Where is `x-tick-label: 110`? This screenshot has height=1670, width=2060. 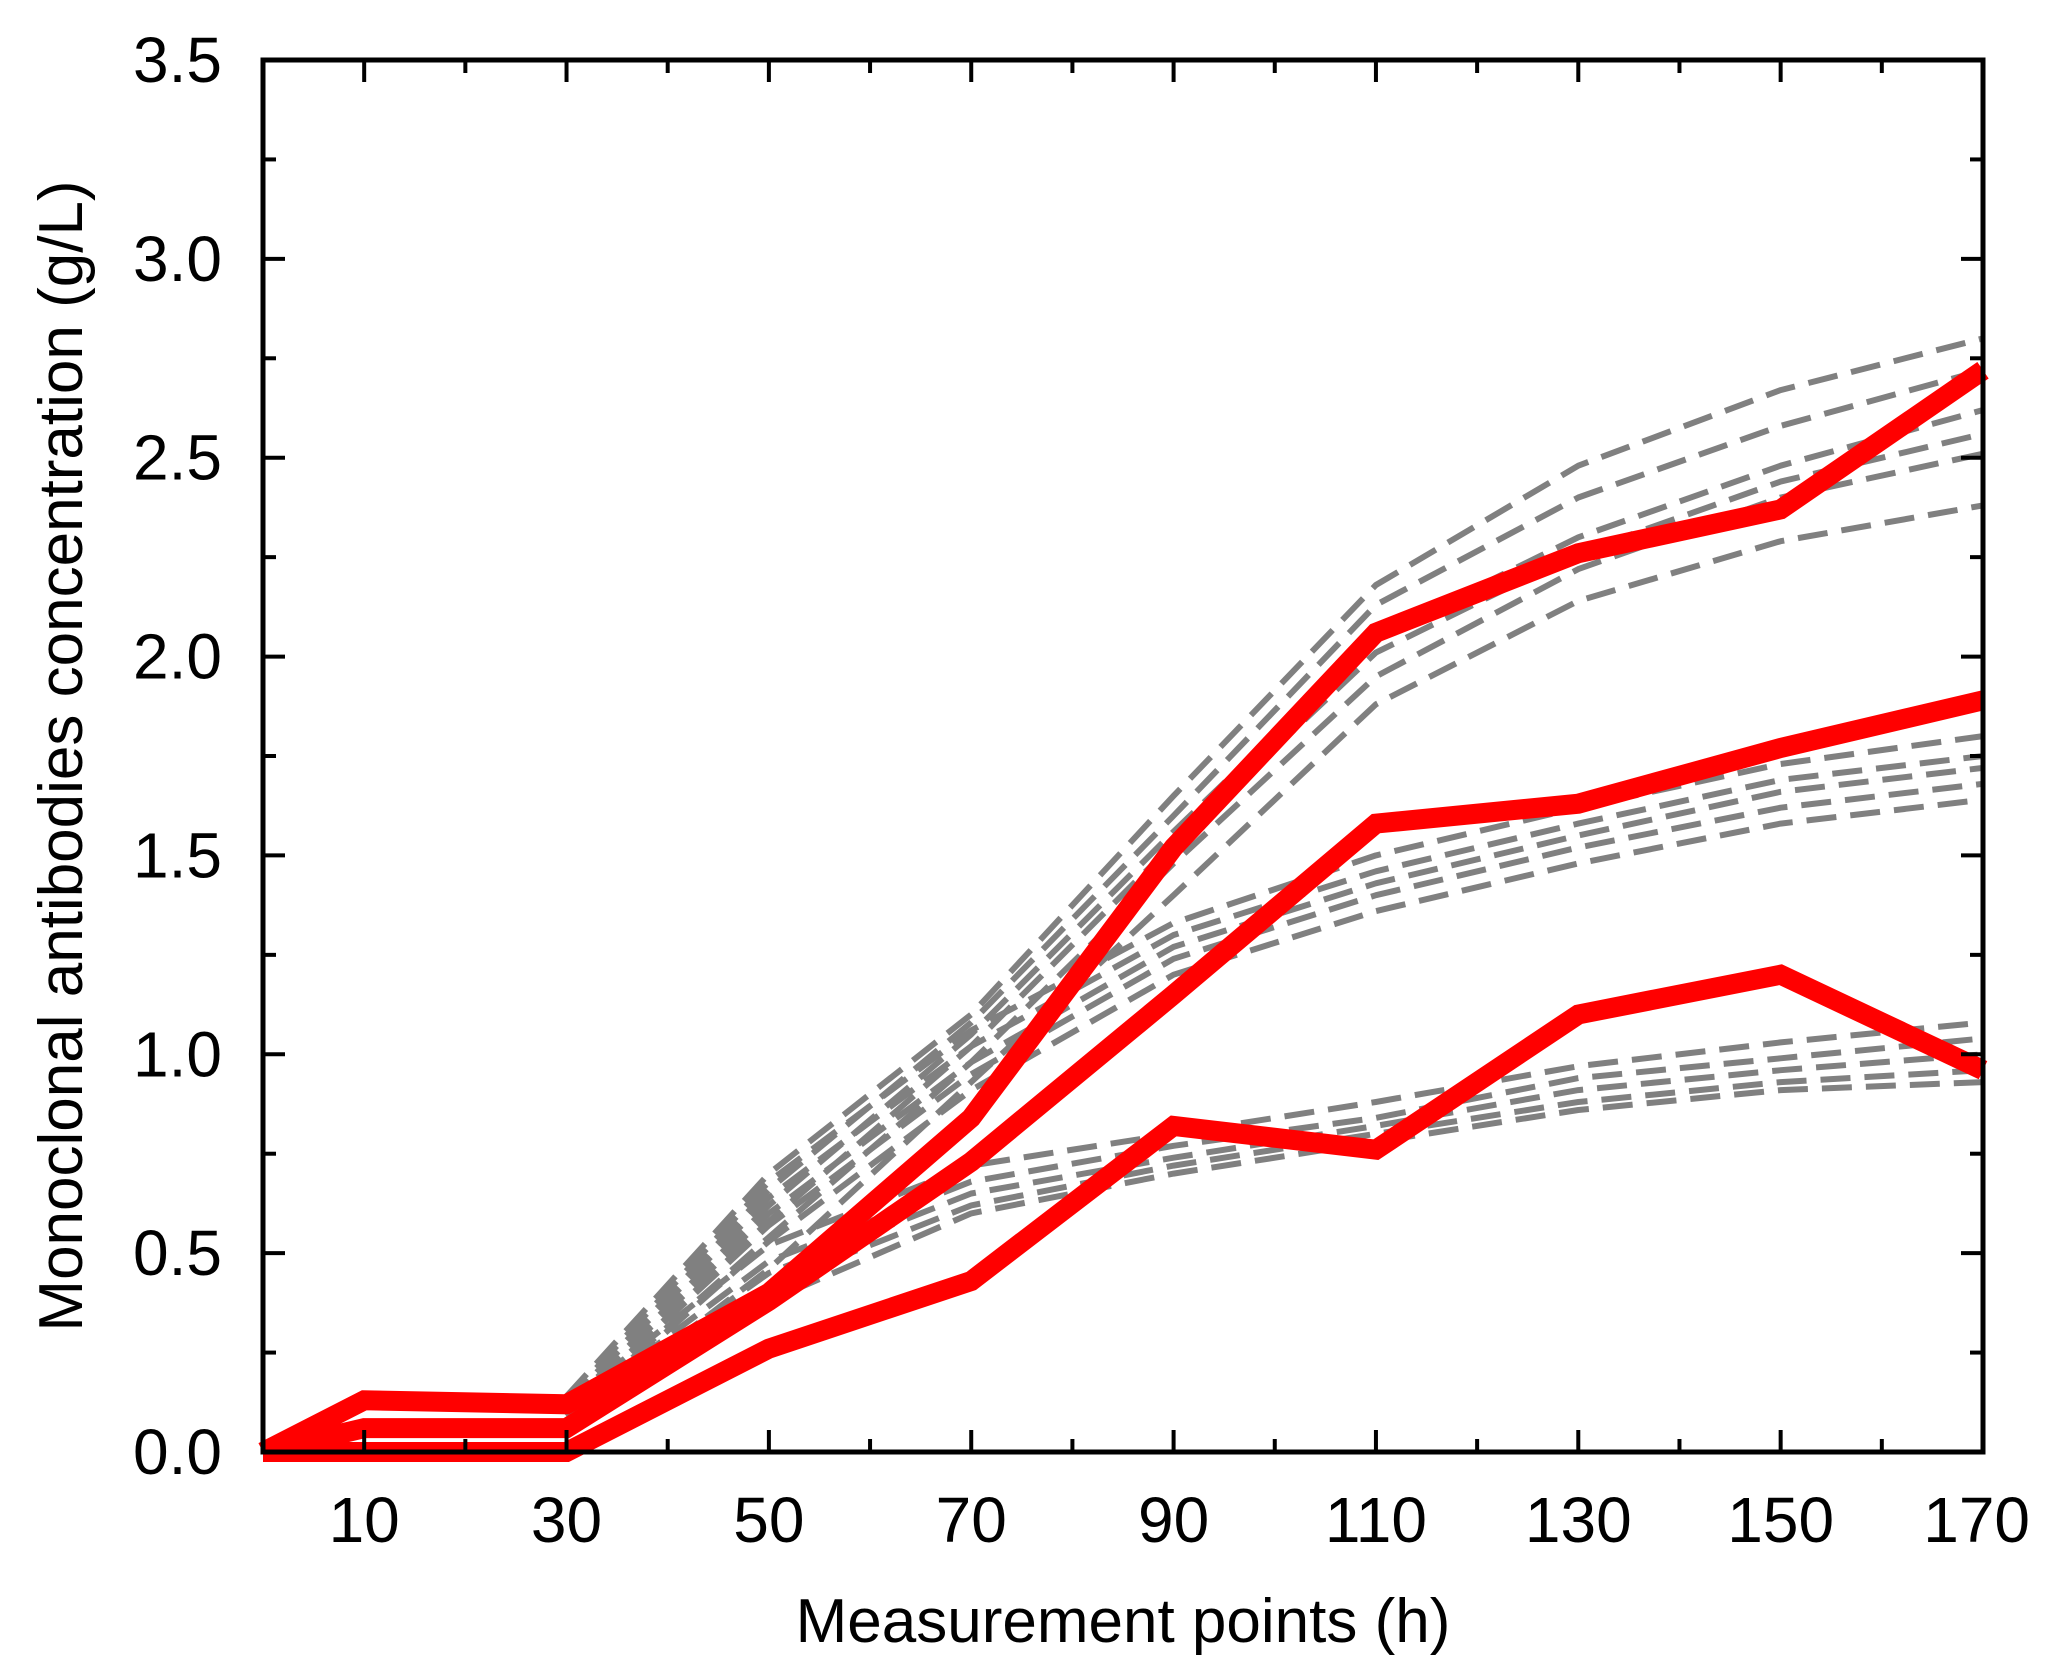 x-tick-label: 110 is located at coordinates (1376, 1520).